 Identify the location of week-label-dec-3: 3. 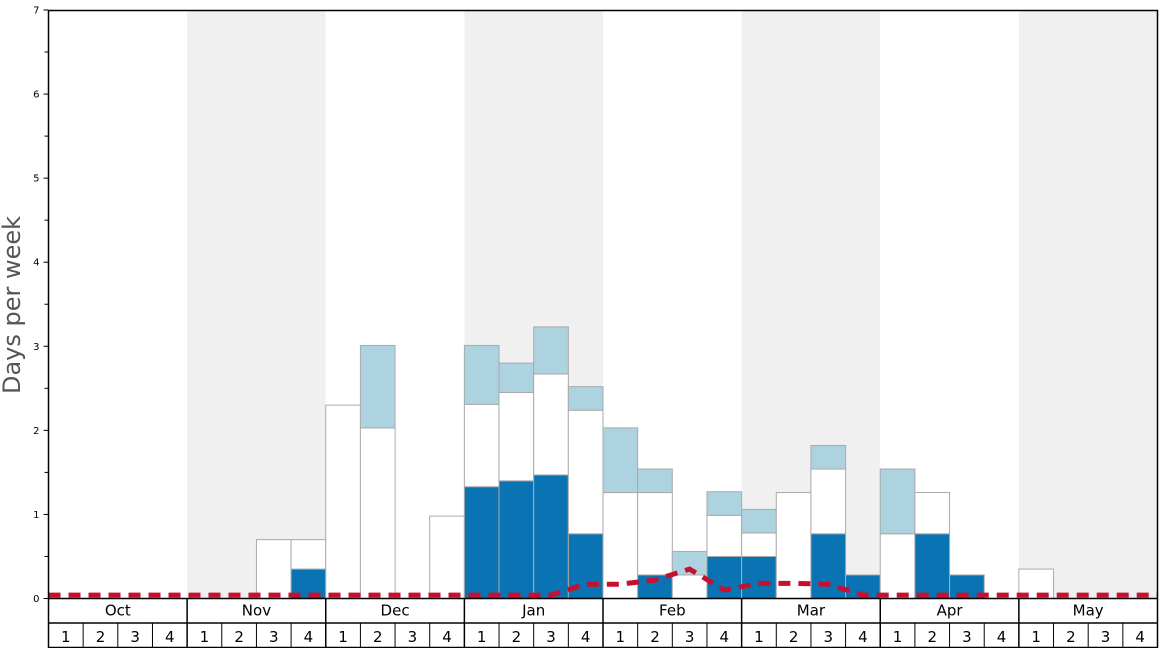
(413, 637).